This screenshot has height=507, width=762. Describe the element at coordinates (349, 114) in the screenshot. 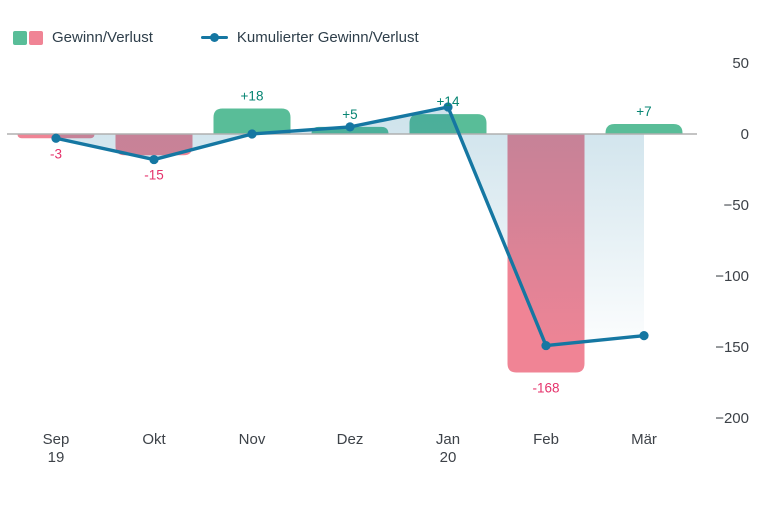

I see `bar-value-label: +5` at that location.